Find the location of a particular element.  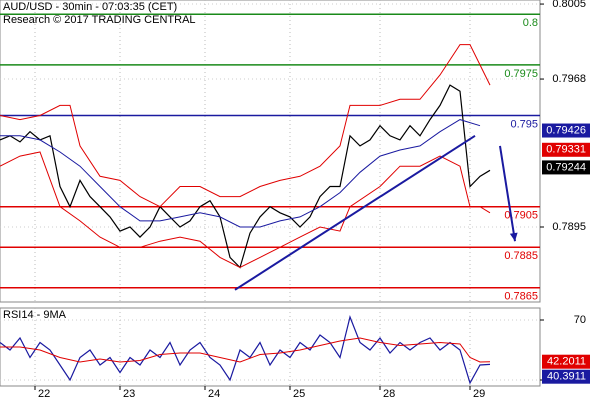

level-label: 0.7885 is located at coordinates (521, 256).